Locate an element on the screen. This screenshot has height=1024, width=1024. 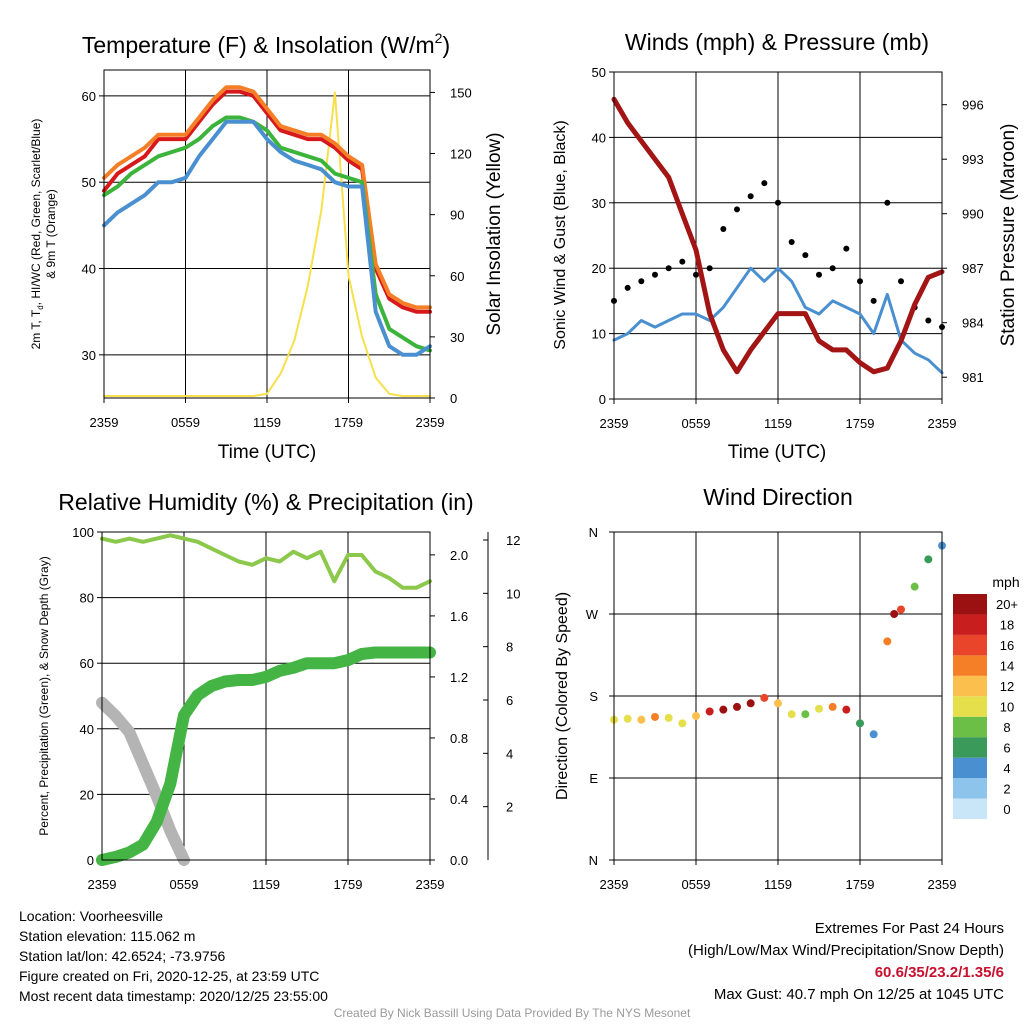
temp-frame is located at coordinates (267, 234).